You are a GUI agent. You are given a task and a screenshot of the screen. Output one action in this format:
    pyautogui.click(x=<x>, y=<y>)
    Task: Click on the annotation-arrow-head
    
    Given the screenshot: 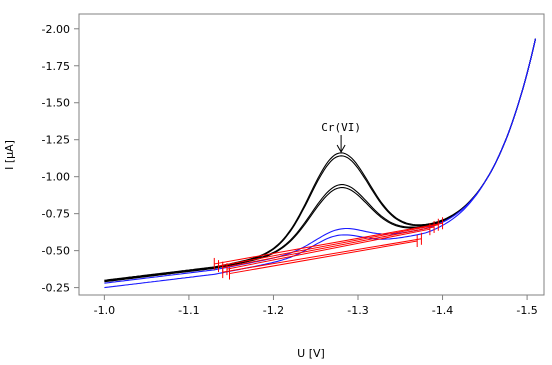 What is the action you would take?
    pyautogui.click(x=341, y=149)
    